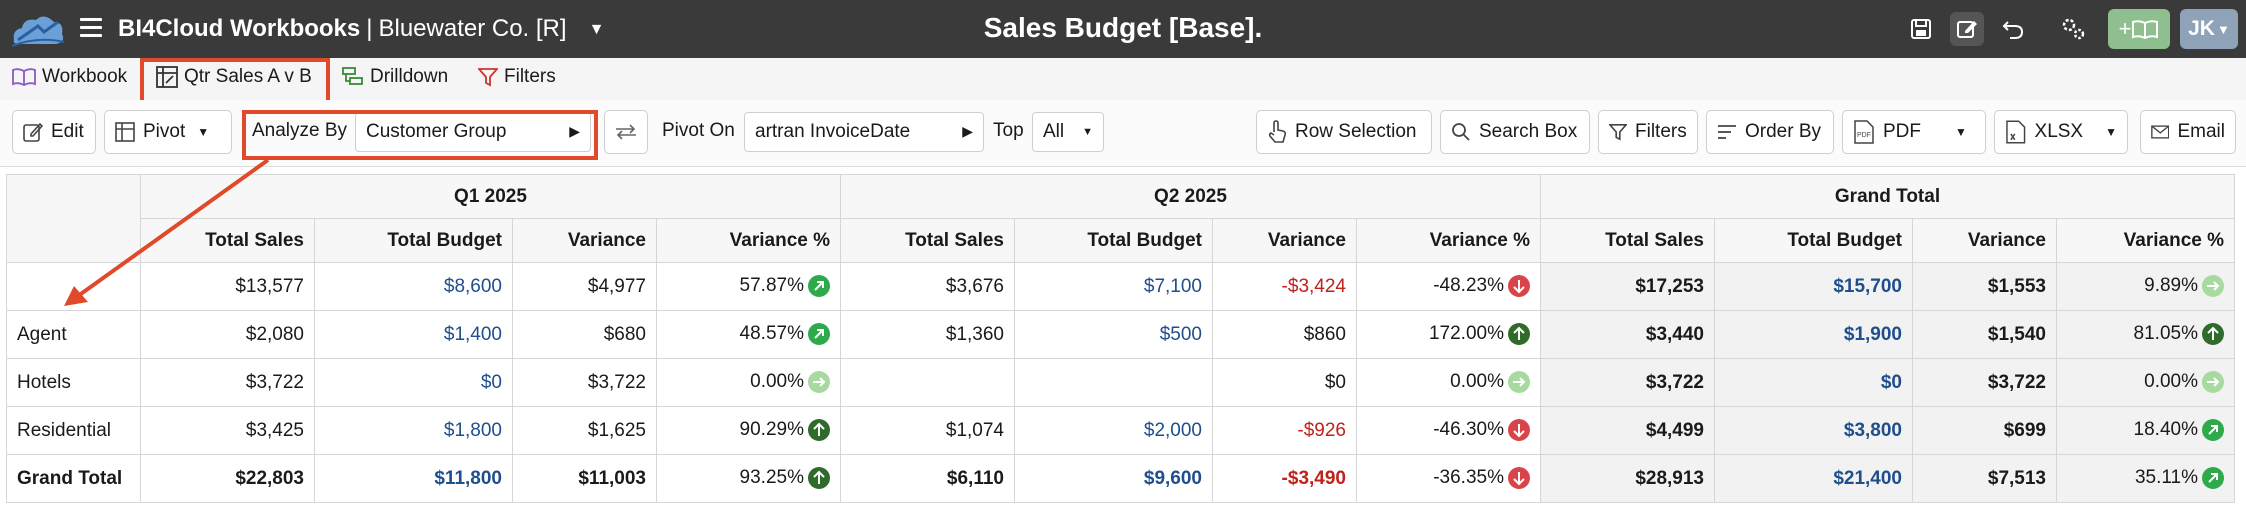 This screenshot has height=526, width=2246. I want to click on swap-button, so click(626, 132).